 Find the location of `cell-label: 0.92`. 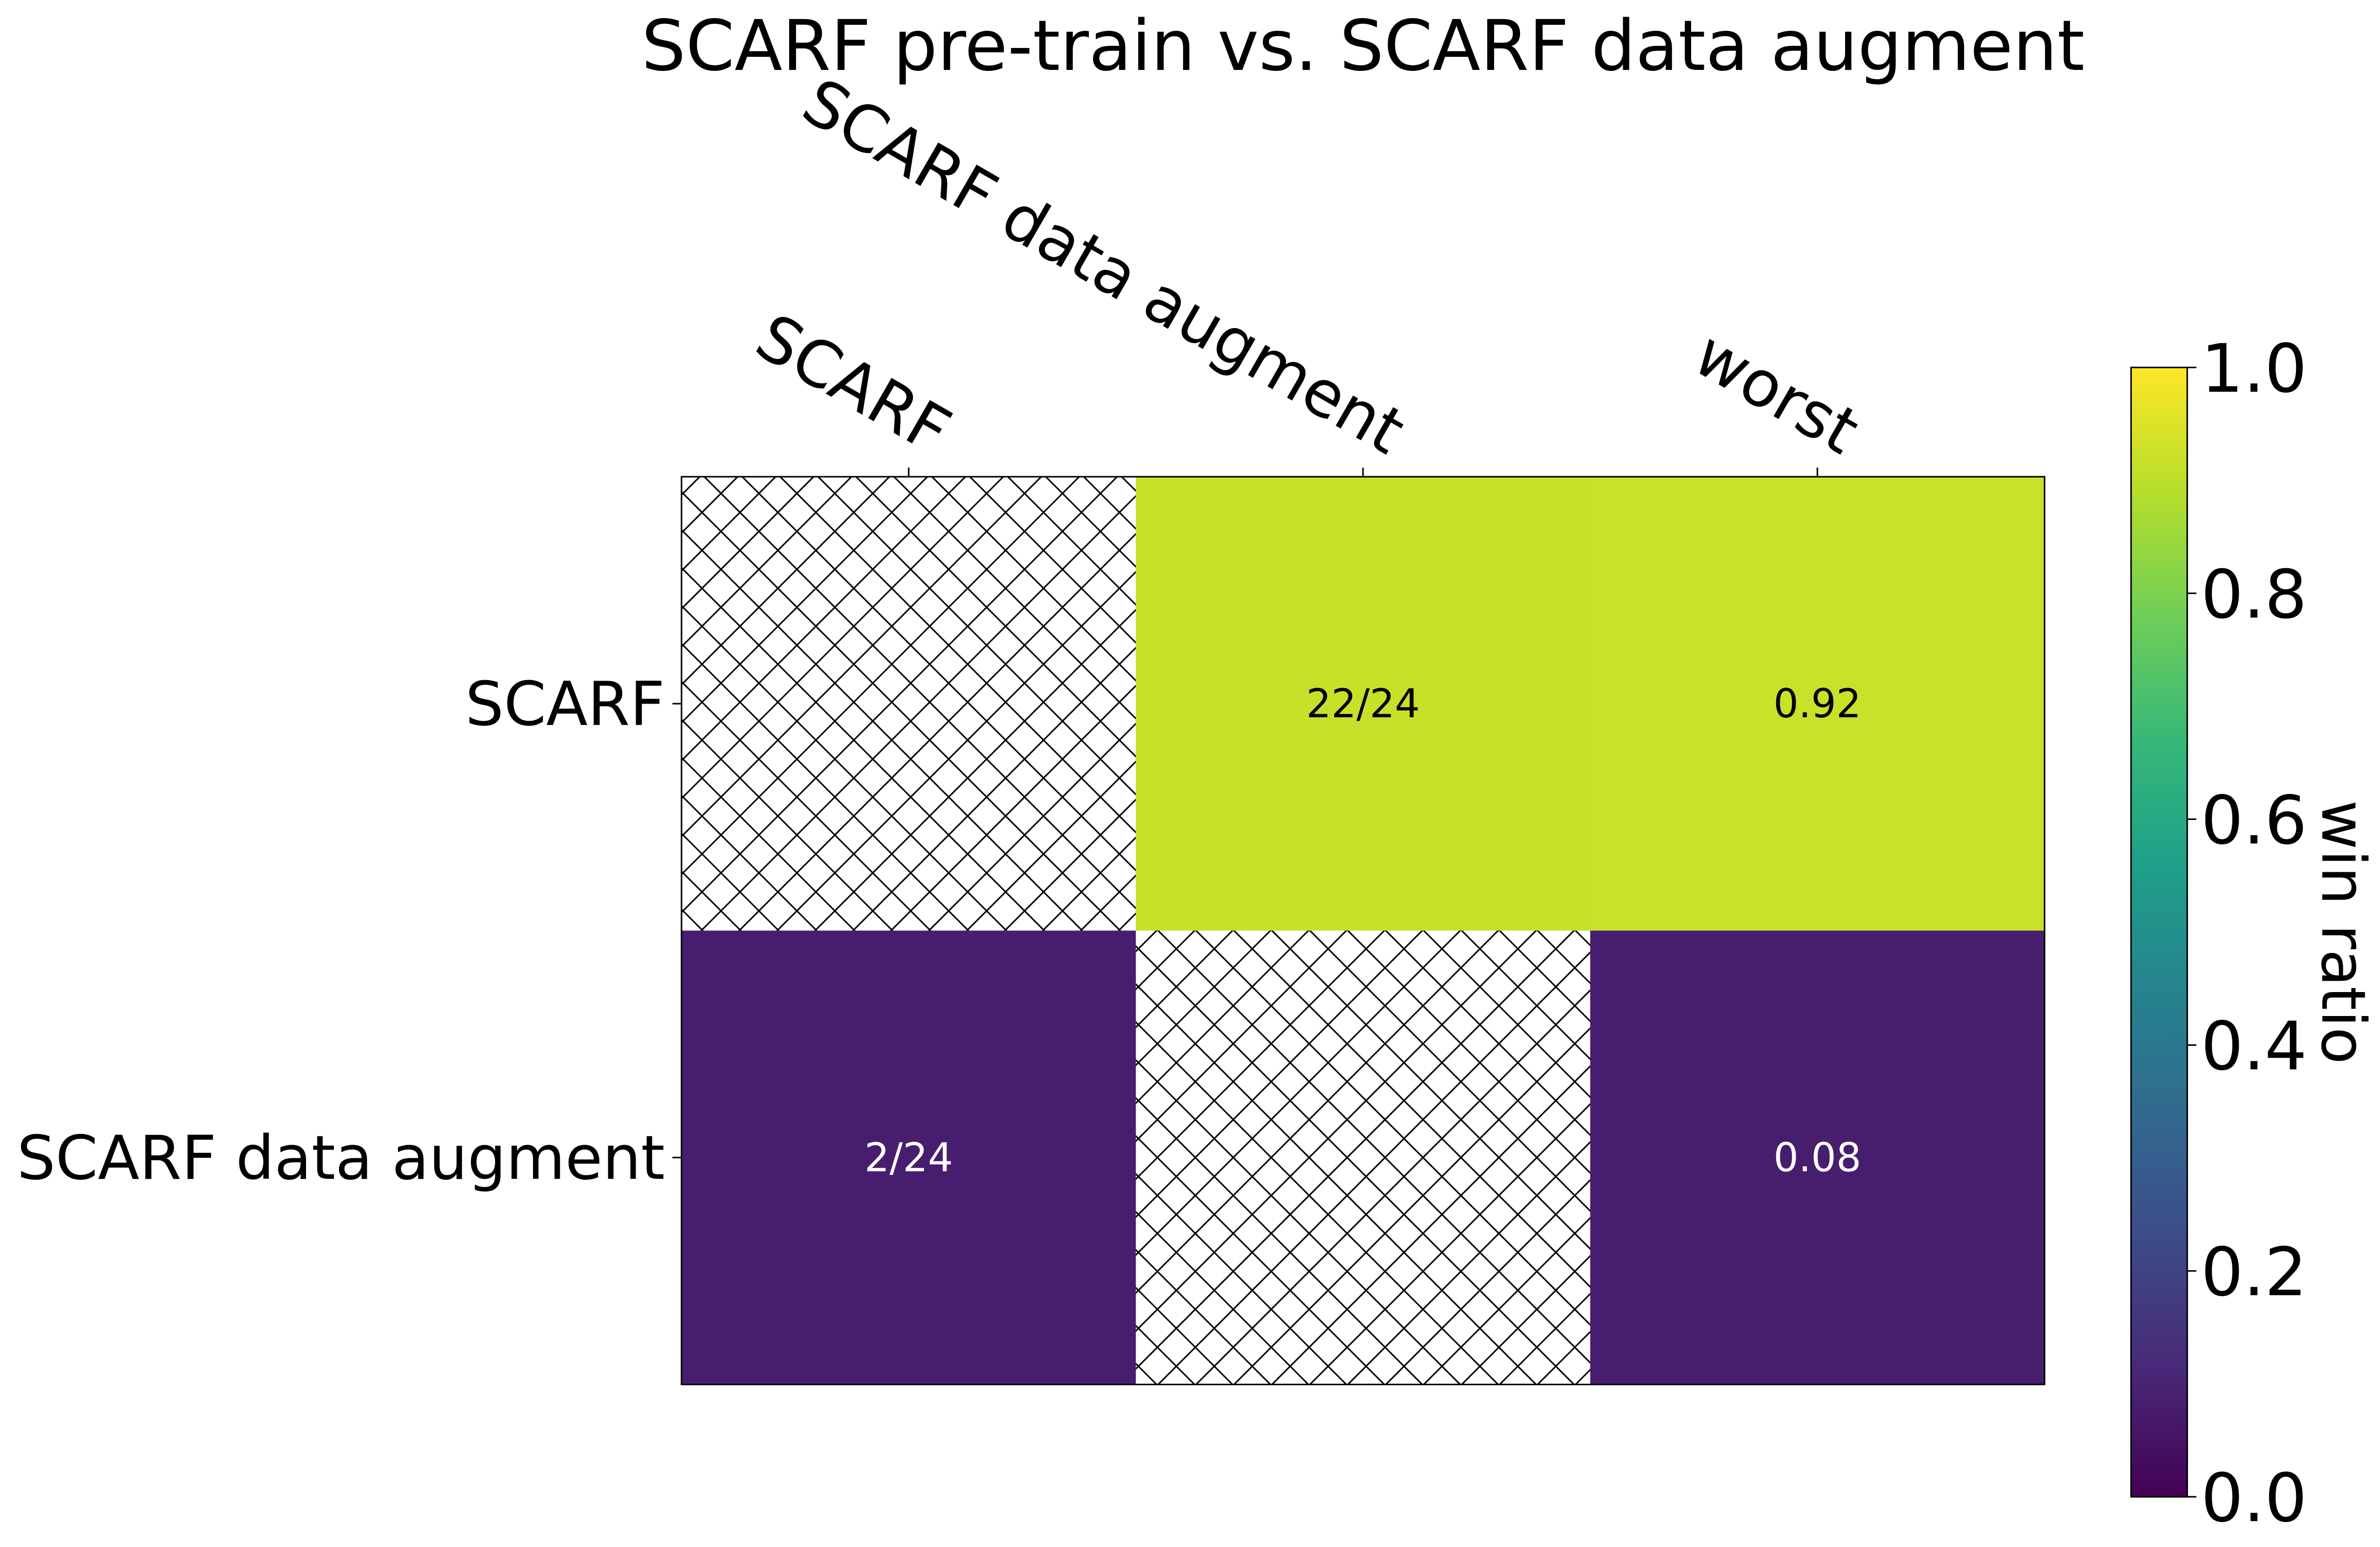

cell-label: 0.92 is located at coordinates (1817, 704).